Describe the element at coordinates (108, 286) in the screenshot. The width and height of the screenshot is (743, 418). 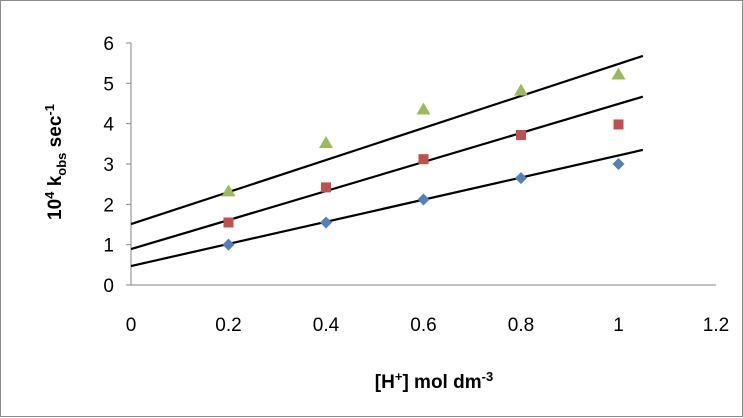
I see `y-tick-label: 0` at that location.